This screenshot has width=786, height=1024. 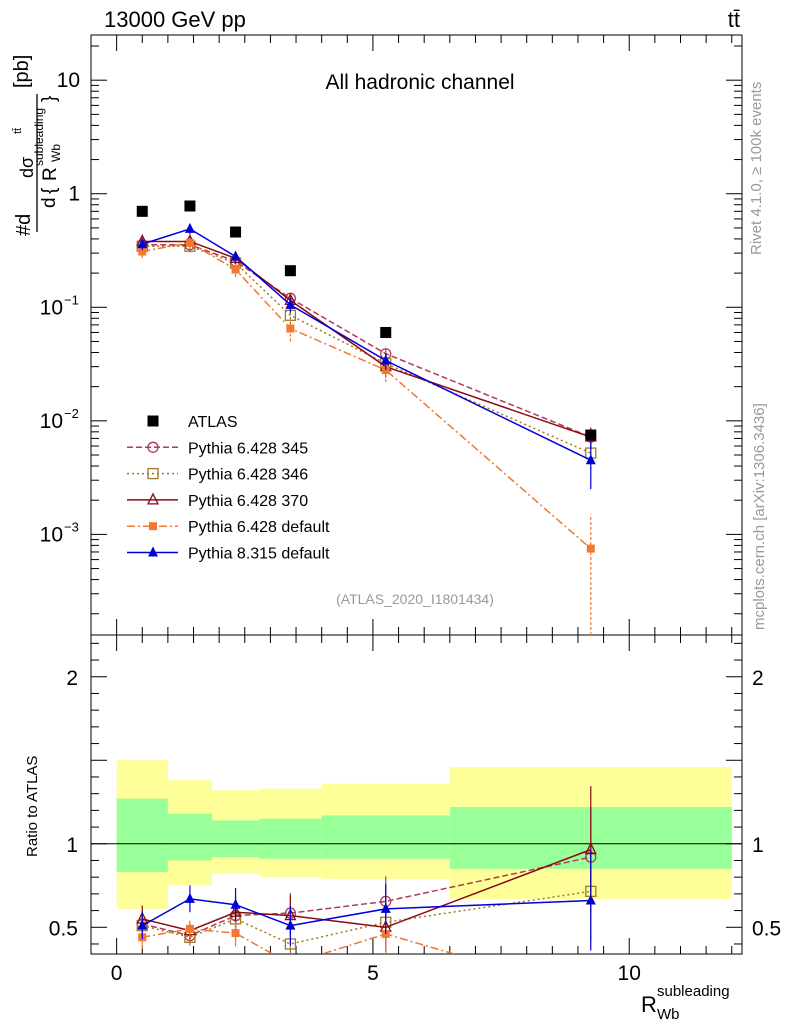 I want to click on ylabel-denom-r: R, so click(x=50, y=174).